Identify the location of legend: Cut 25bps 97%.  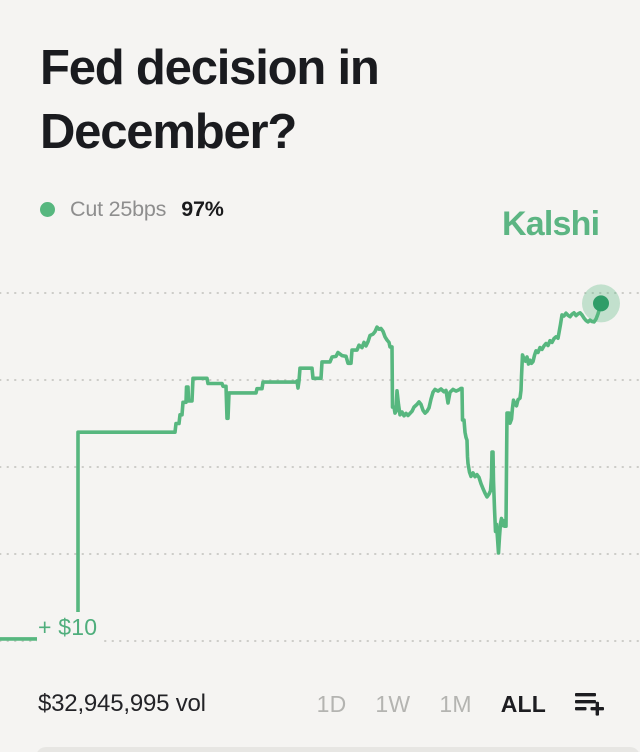
(132, 209).